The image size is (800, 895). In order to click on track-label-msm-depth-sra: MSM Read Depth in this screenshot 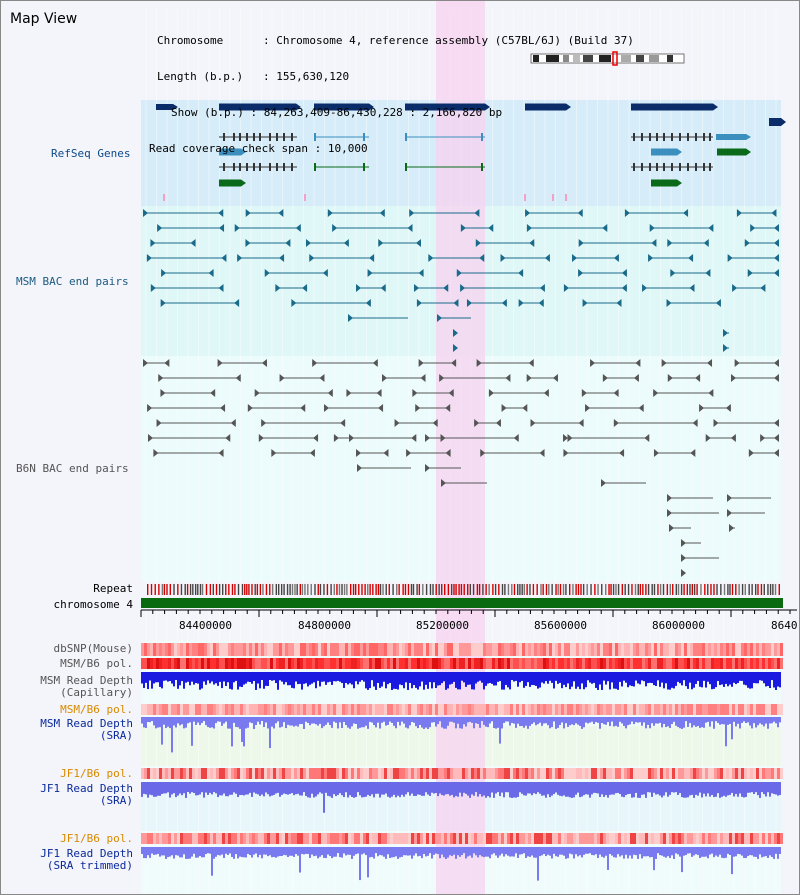, I will do `click(86, 723)`.